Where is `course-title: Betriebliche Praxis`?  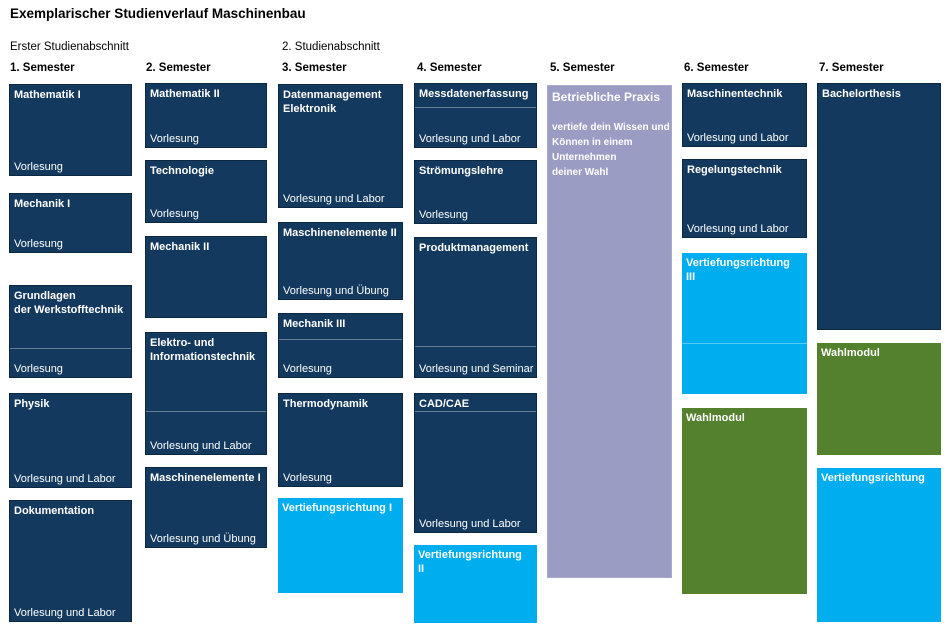 course-title: Betriebliche Praxis is located at coordinates (606, 97).